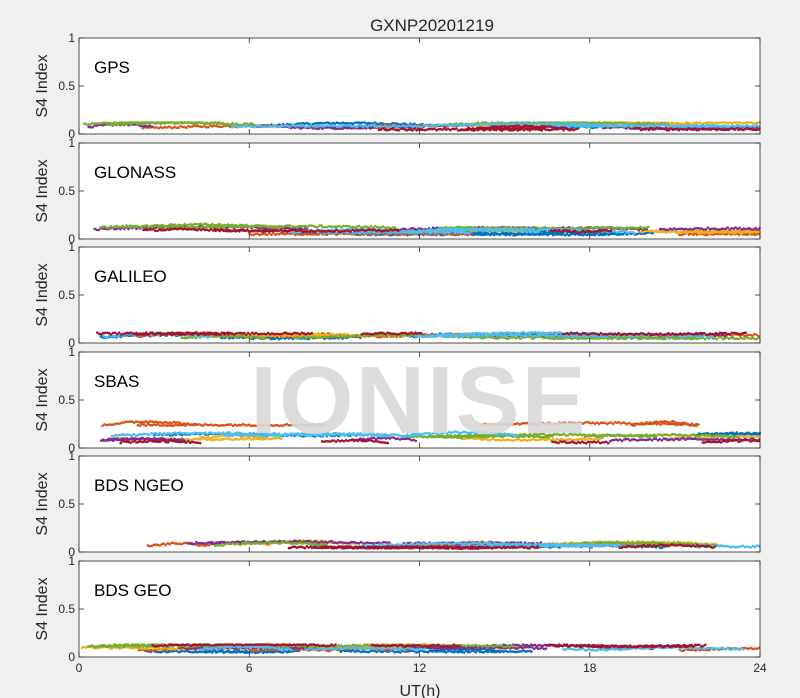 The height and width of the screenshot is (698, 800). What do you see at coordinates (42, 190) in the screenshot?
I see `y-axis-label: S4 Index` at bounding box center [42, 190].